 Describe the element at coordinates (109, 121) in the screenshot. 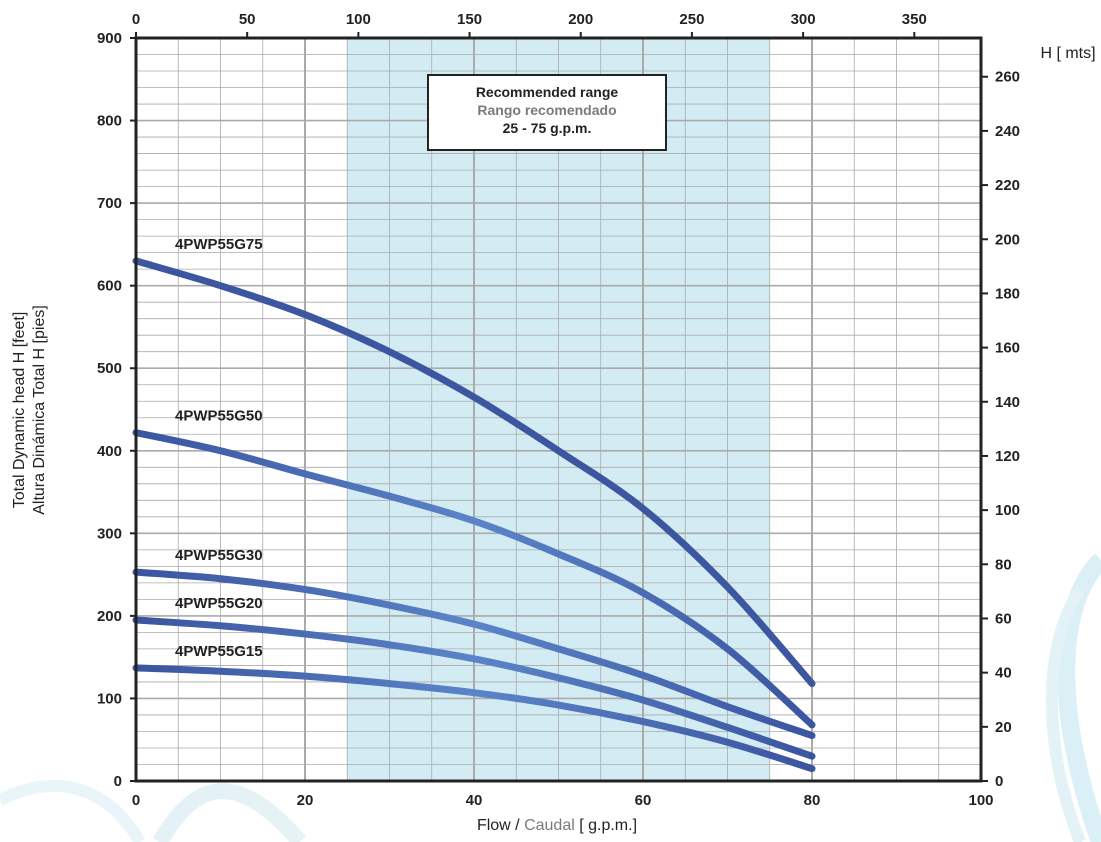

I see `y-tick-label: 800` at that location.